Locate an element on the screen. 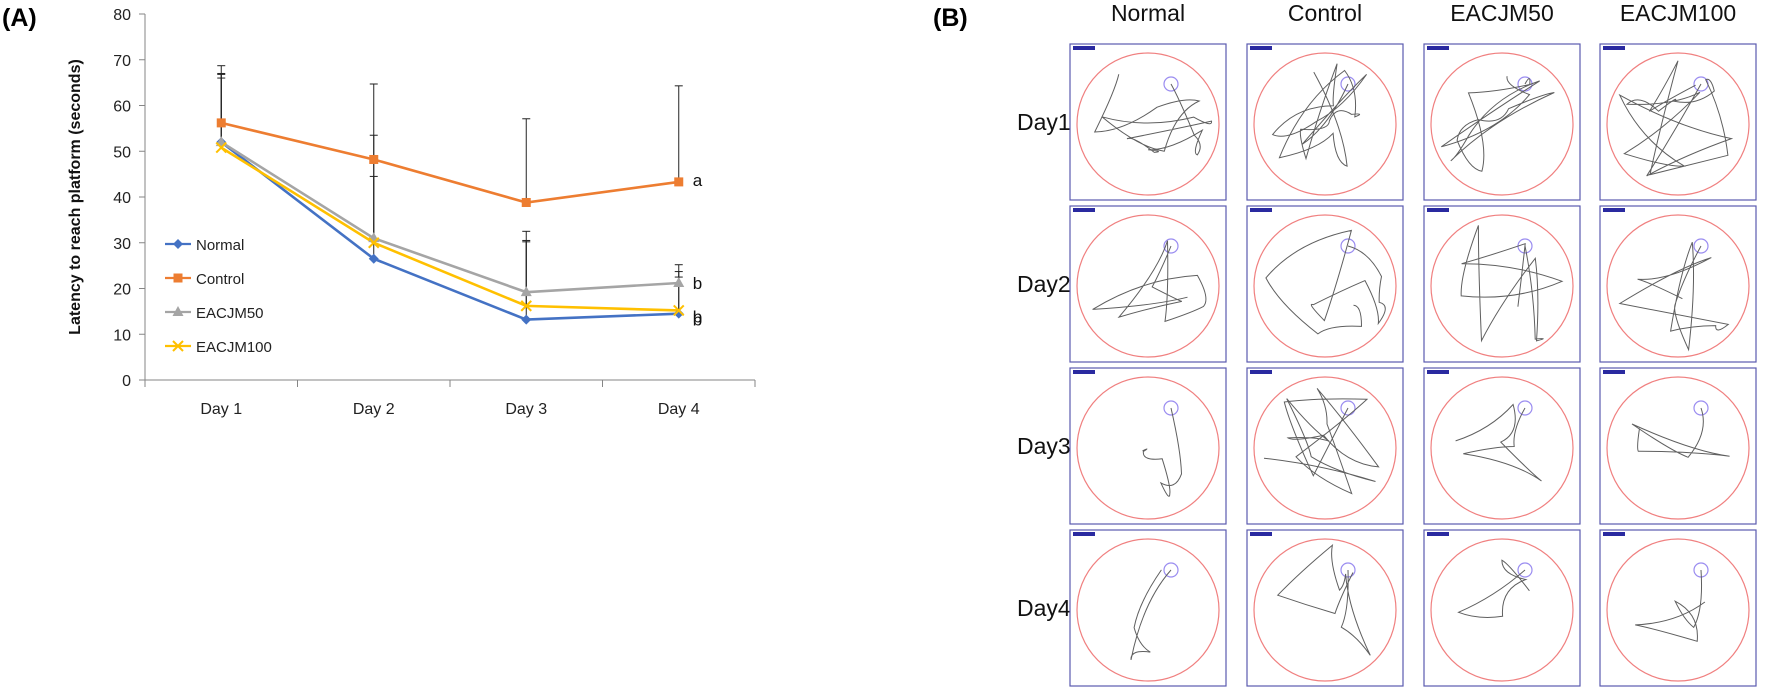 This screenshot has width=1780, height=694. legend-item-control: Control is located at coordinates (204, 279).